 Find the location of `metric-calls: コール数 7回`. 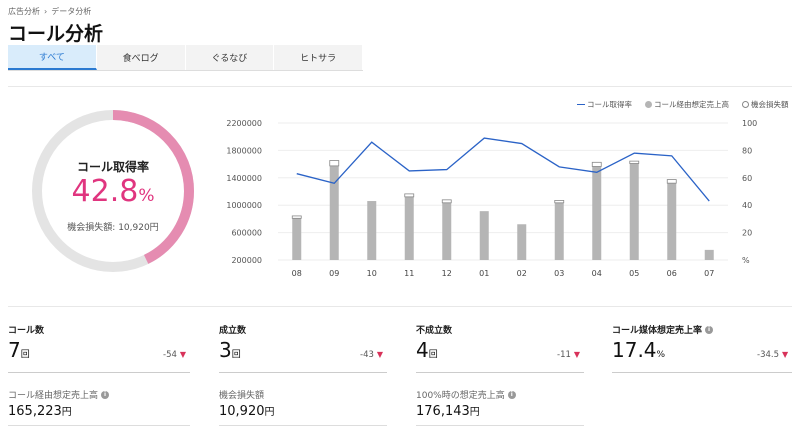

metric-calls: コール数 7回 is located at coordinates (26, 342).